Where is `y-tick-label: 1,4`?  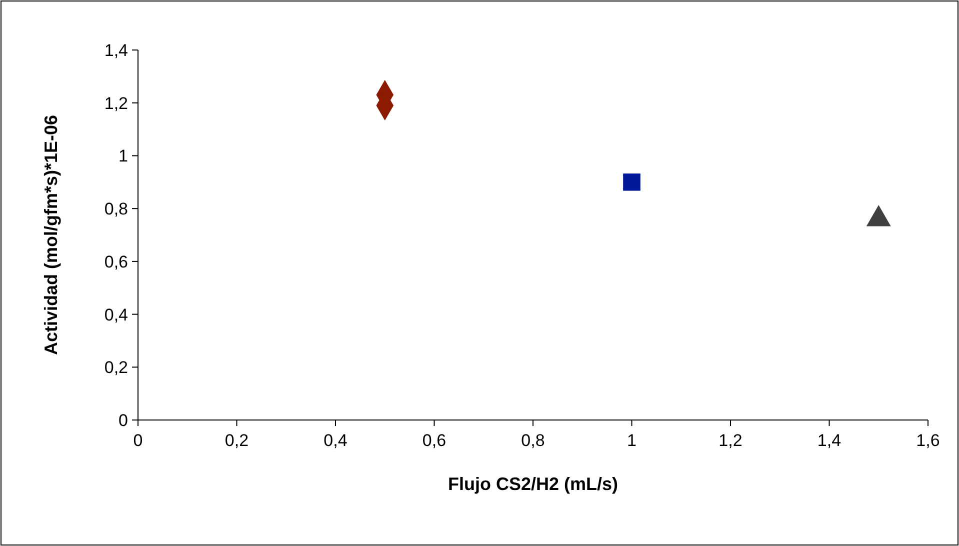
y-tick-label: 1,4 is located at coordinates (116, 50).